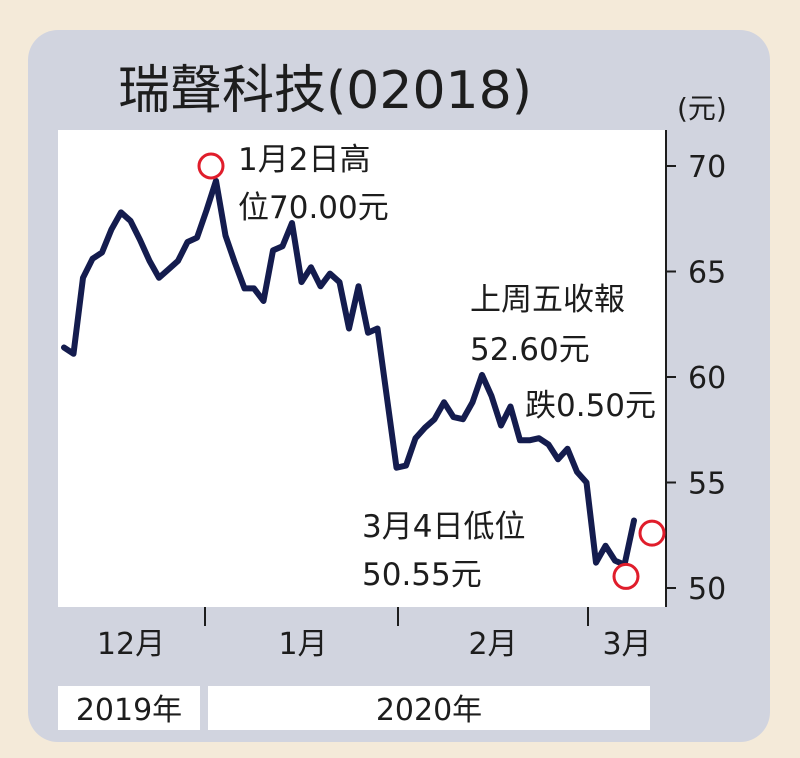 The width and height of the screenshot is (800, 758). I want to click on y-tick-label: 50, so click(707, 589).